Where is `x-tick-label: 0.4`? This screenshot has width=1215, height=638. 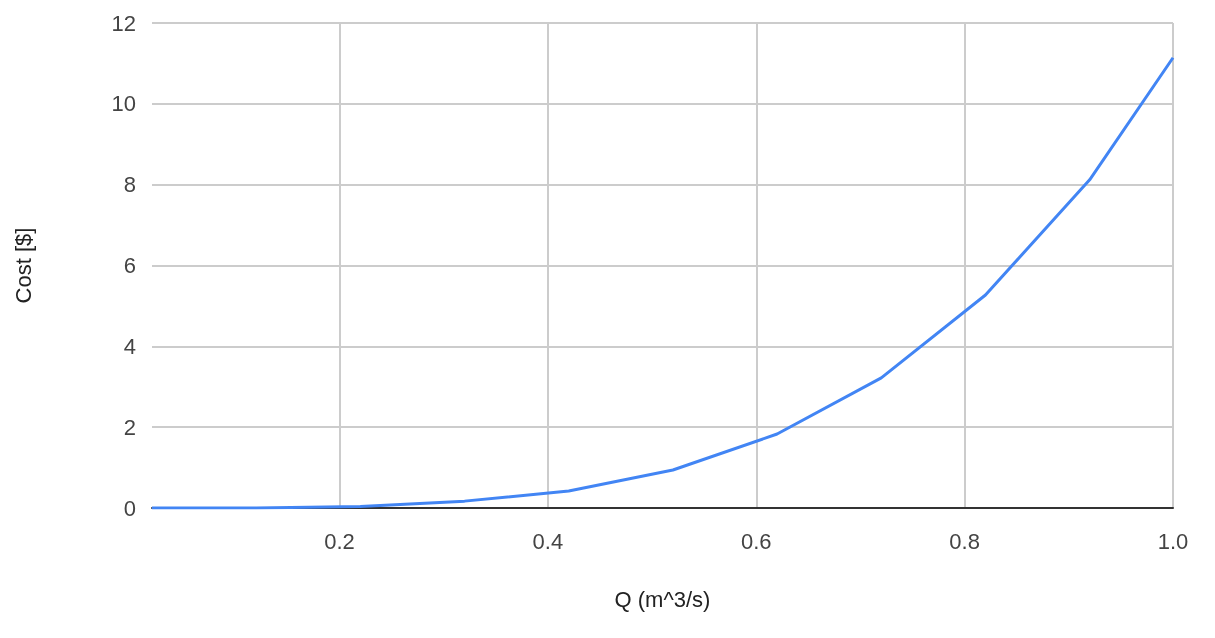 x-tick-label: 0.4 is located at coordinates (548, 541).